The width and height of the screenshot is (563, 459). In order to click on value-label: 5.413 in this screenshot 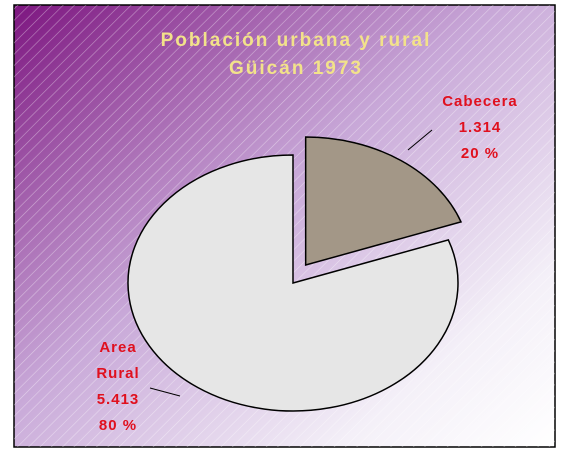, I will do `click(118, 399)`.